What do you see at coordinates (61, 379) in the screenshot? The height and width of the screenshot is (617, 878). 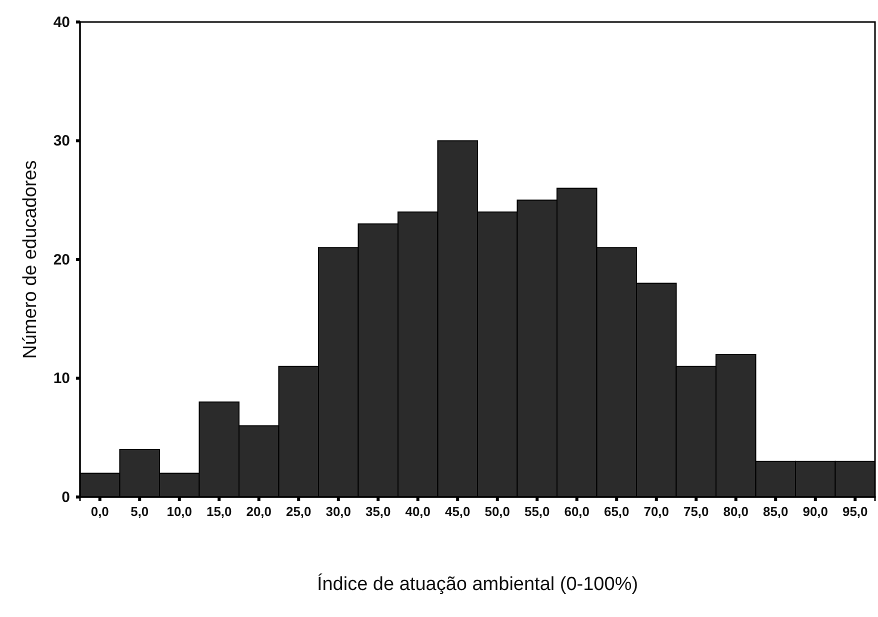 I see `y-tick-label: 10` at bounding box center [61, 379].